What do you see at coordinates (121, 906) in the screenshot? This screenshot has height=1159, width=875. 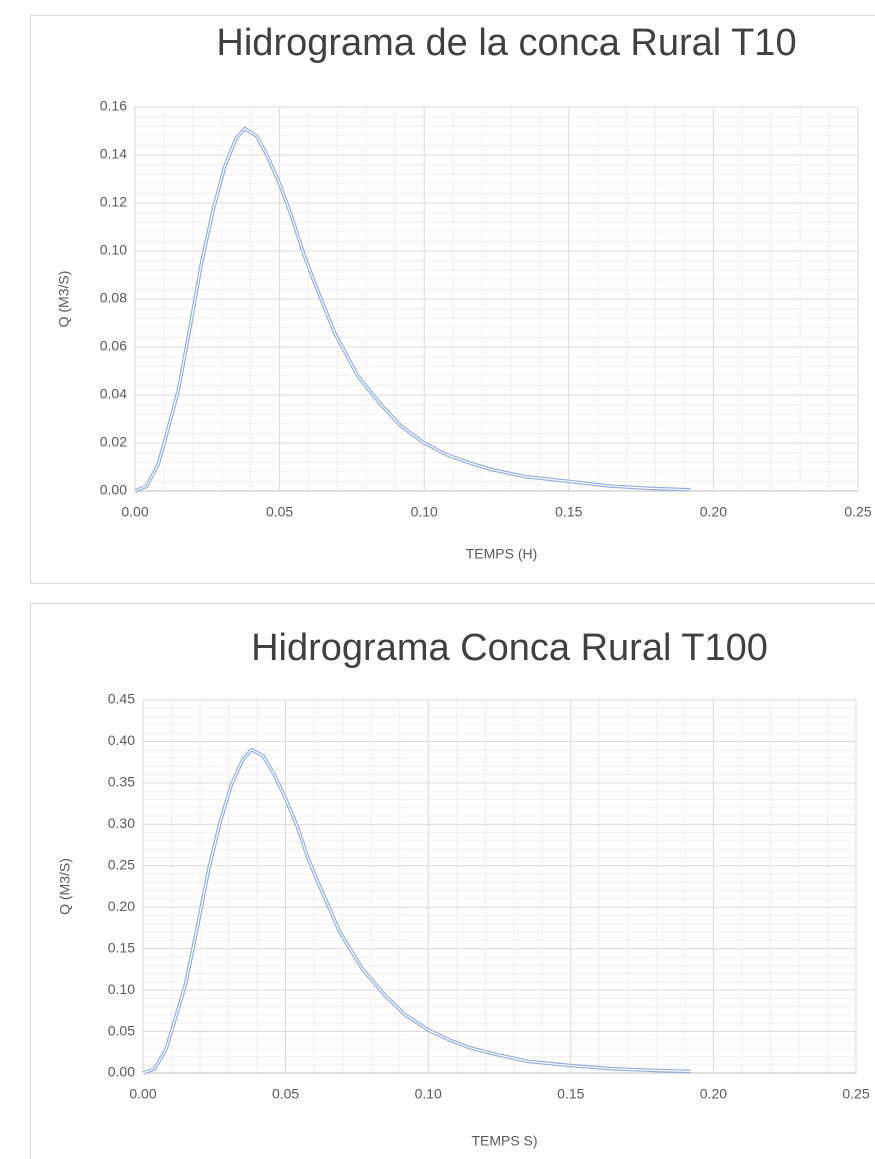 I see `y-tick-label: 0.20` at bounding box center [121, 906].